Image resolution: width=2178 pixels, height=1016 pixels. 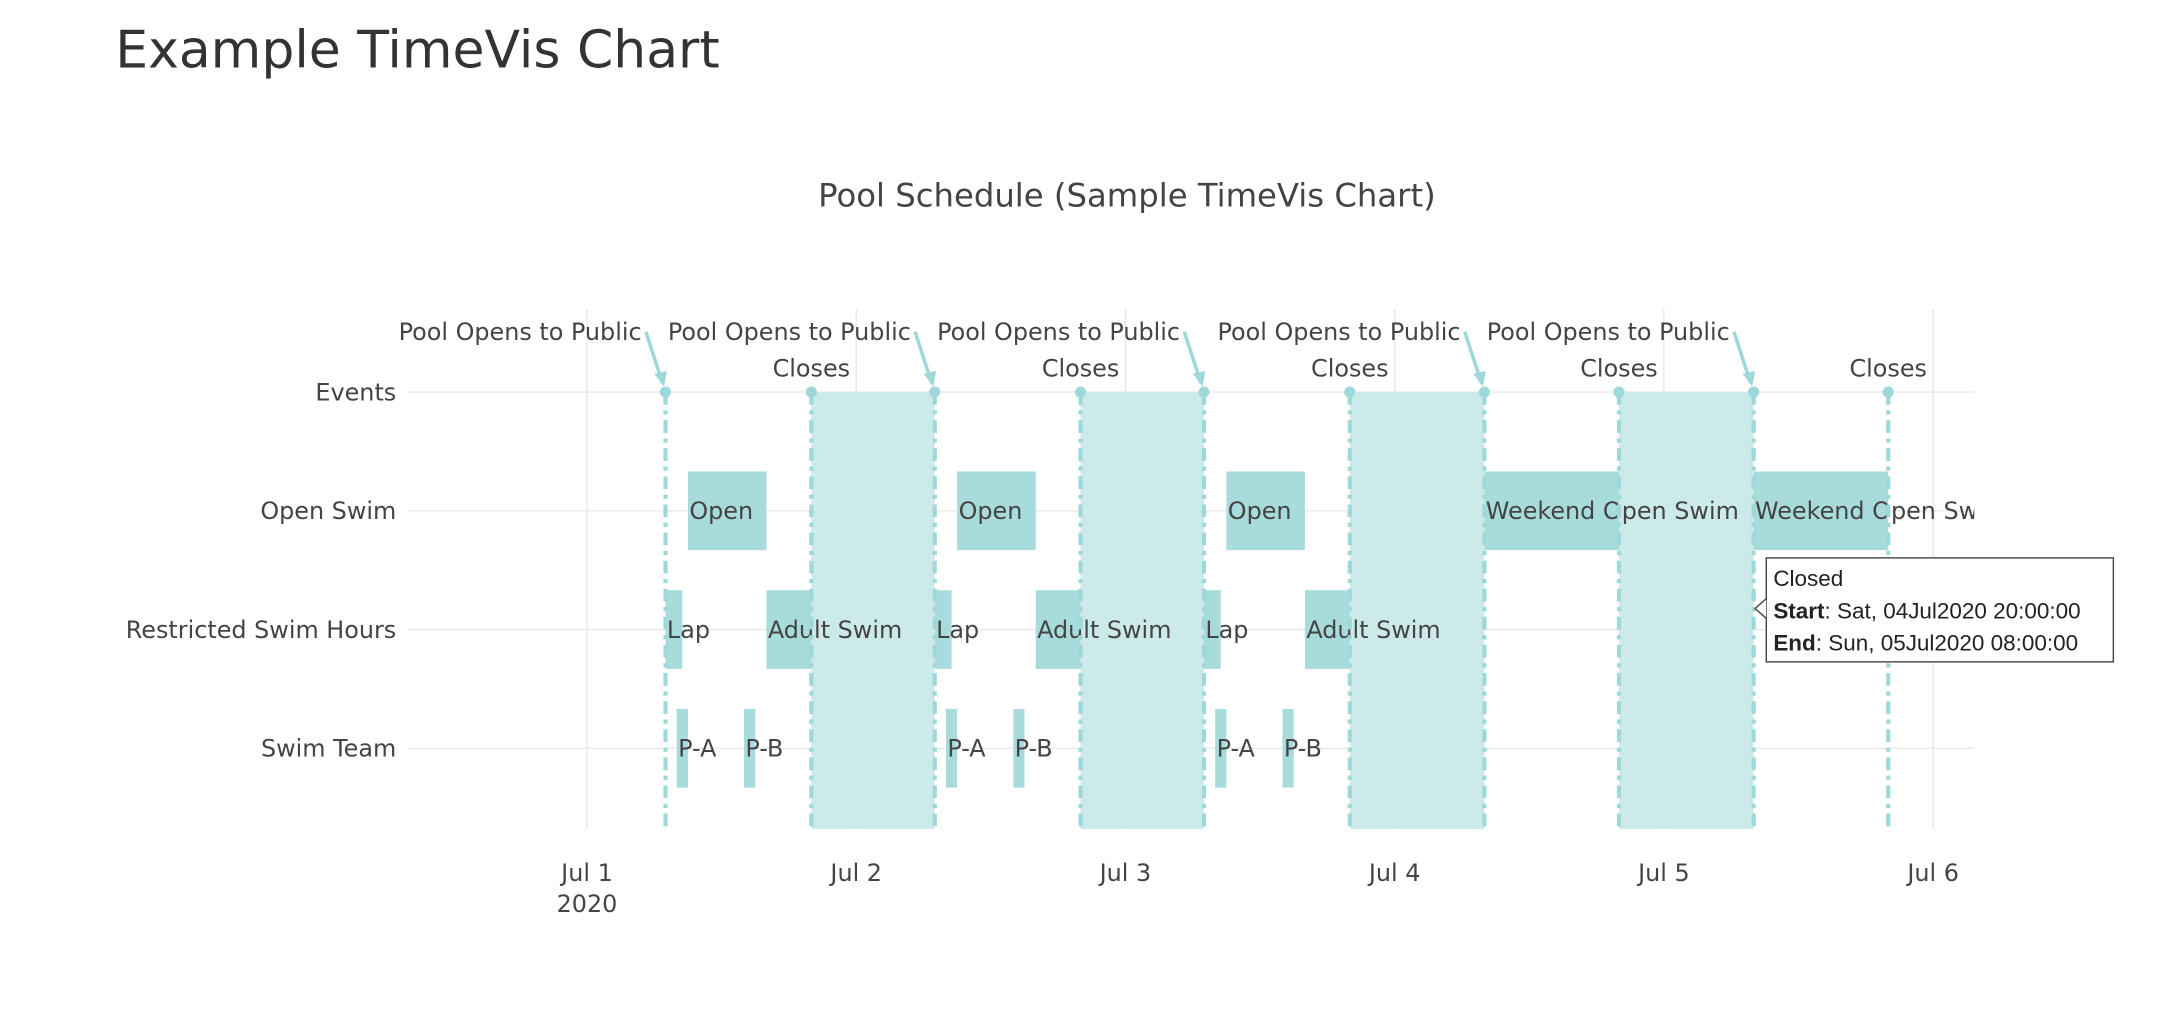 What do you see at coordinates (417, 50) in the screenshot?
I see `page-title: Example TimeVis Chart` at bounding box center [417, 50].